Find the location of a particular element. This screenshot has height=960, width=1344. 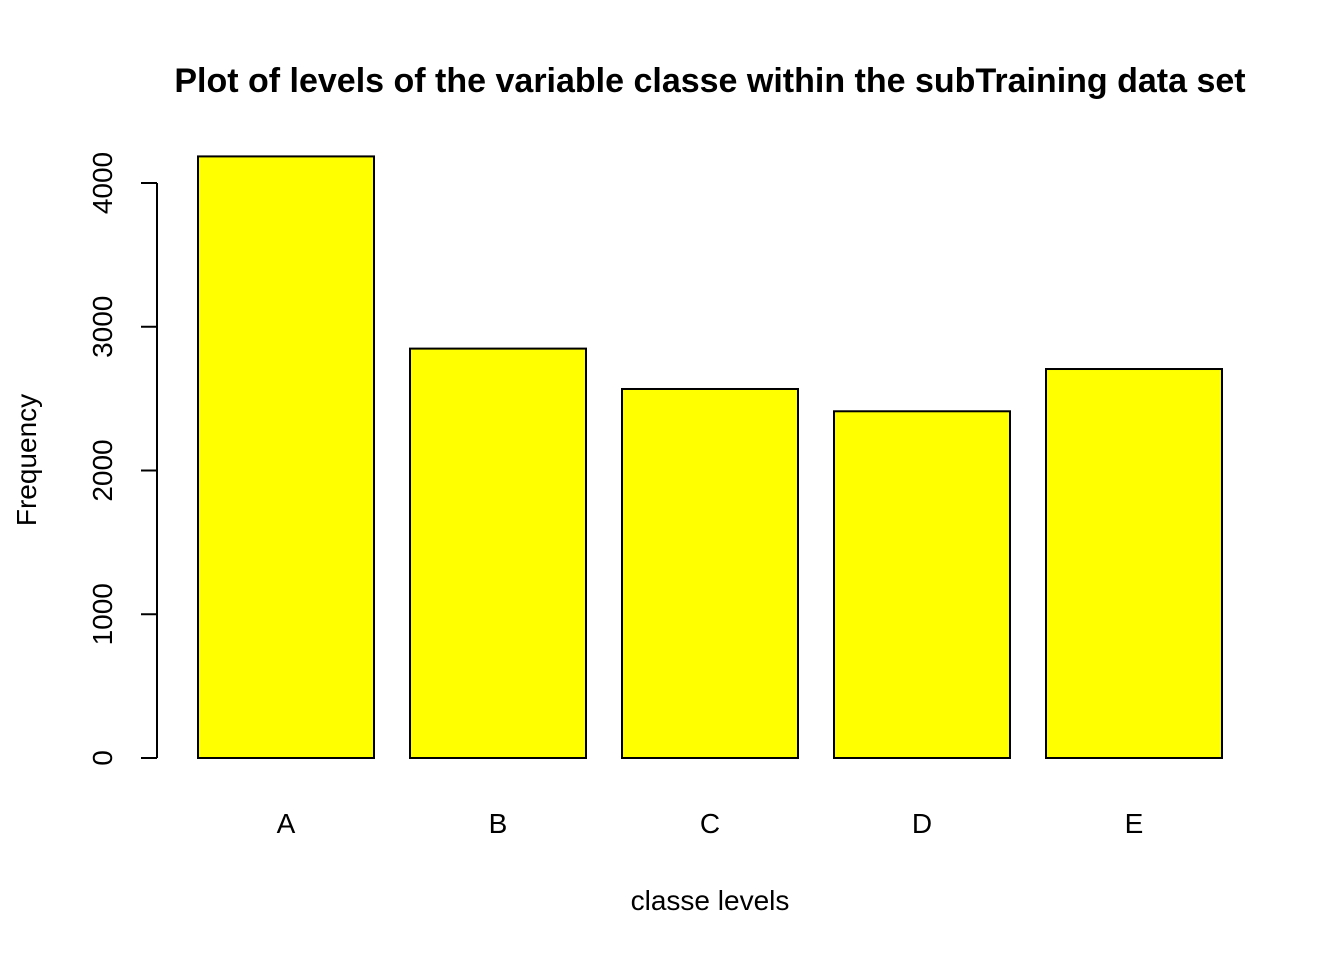

y-tick-label: 2000 is located at coordinates (102, 470).